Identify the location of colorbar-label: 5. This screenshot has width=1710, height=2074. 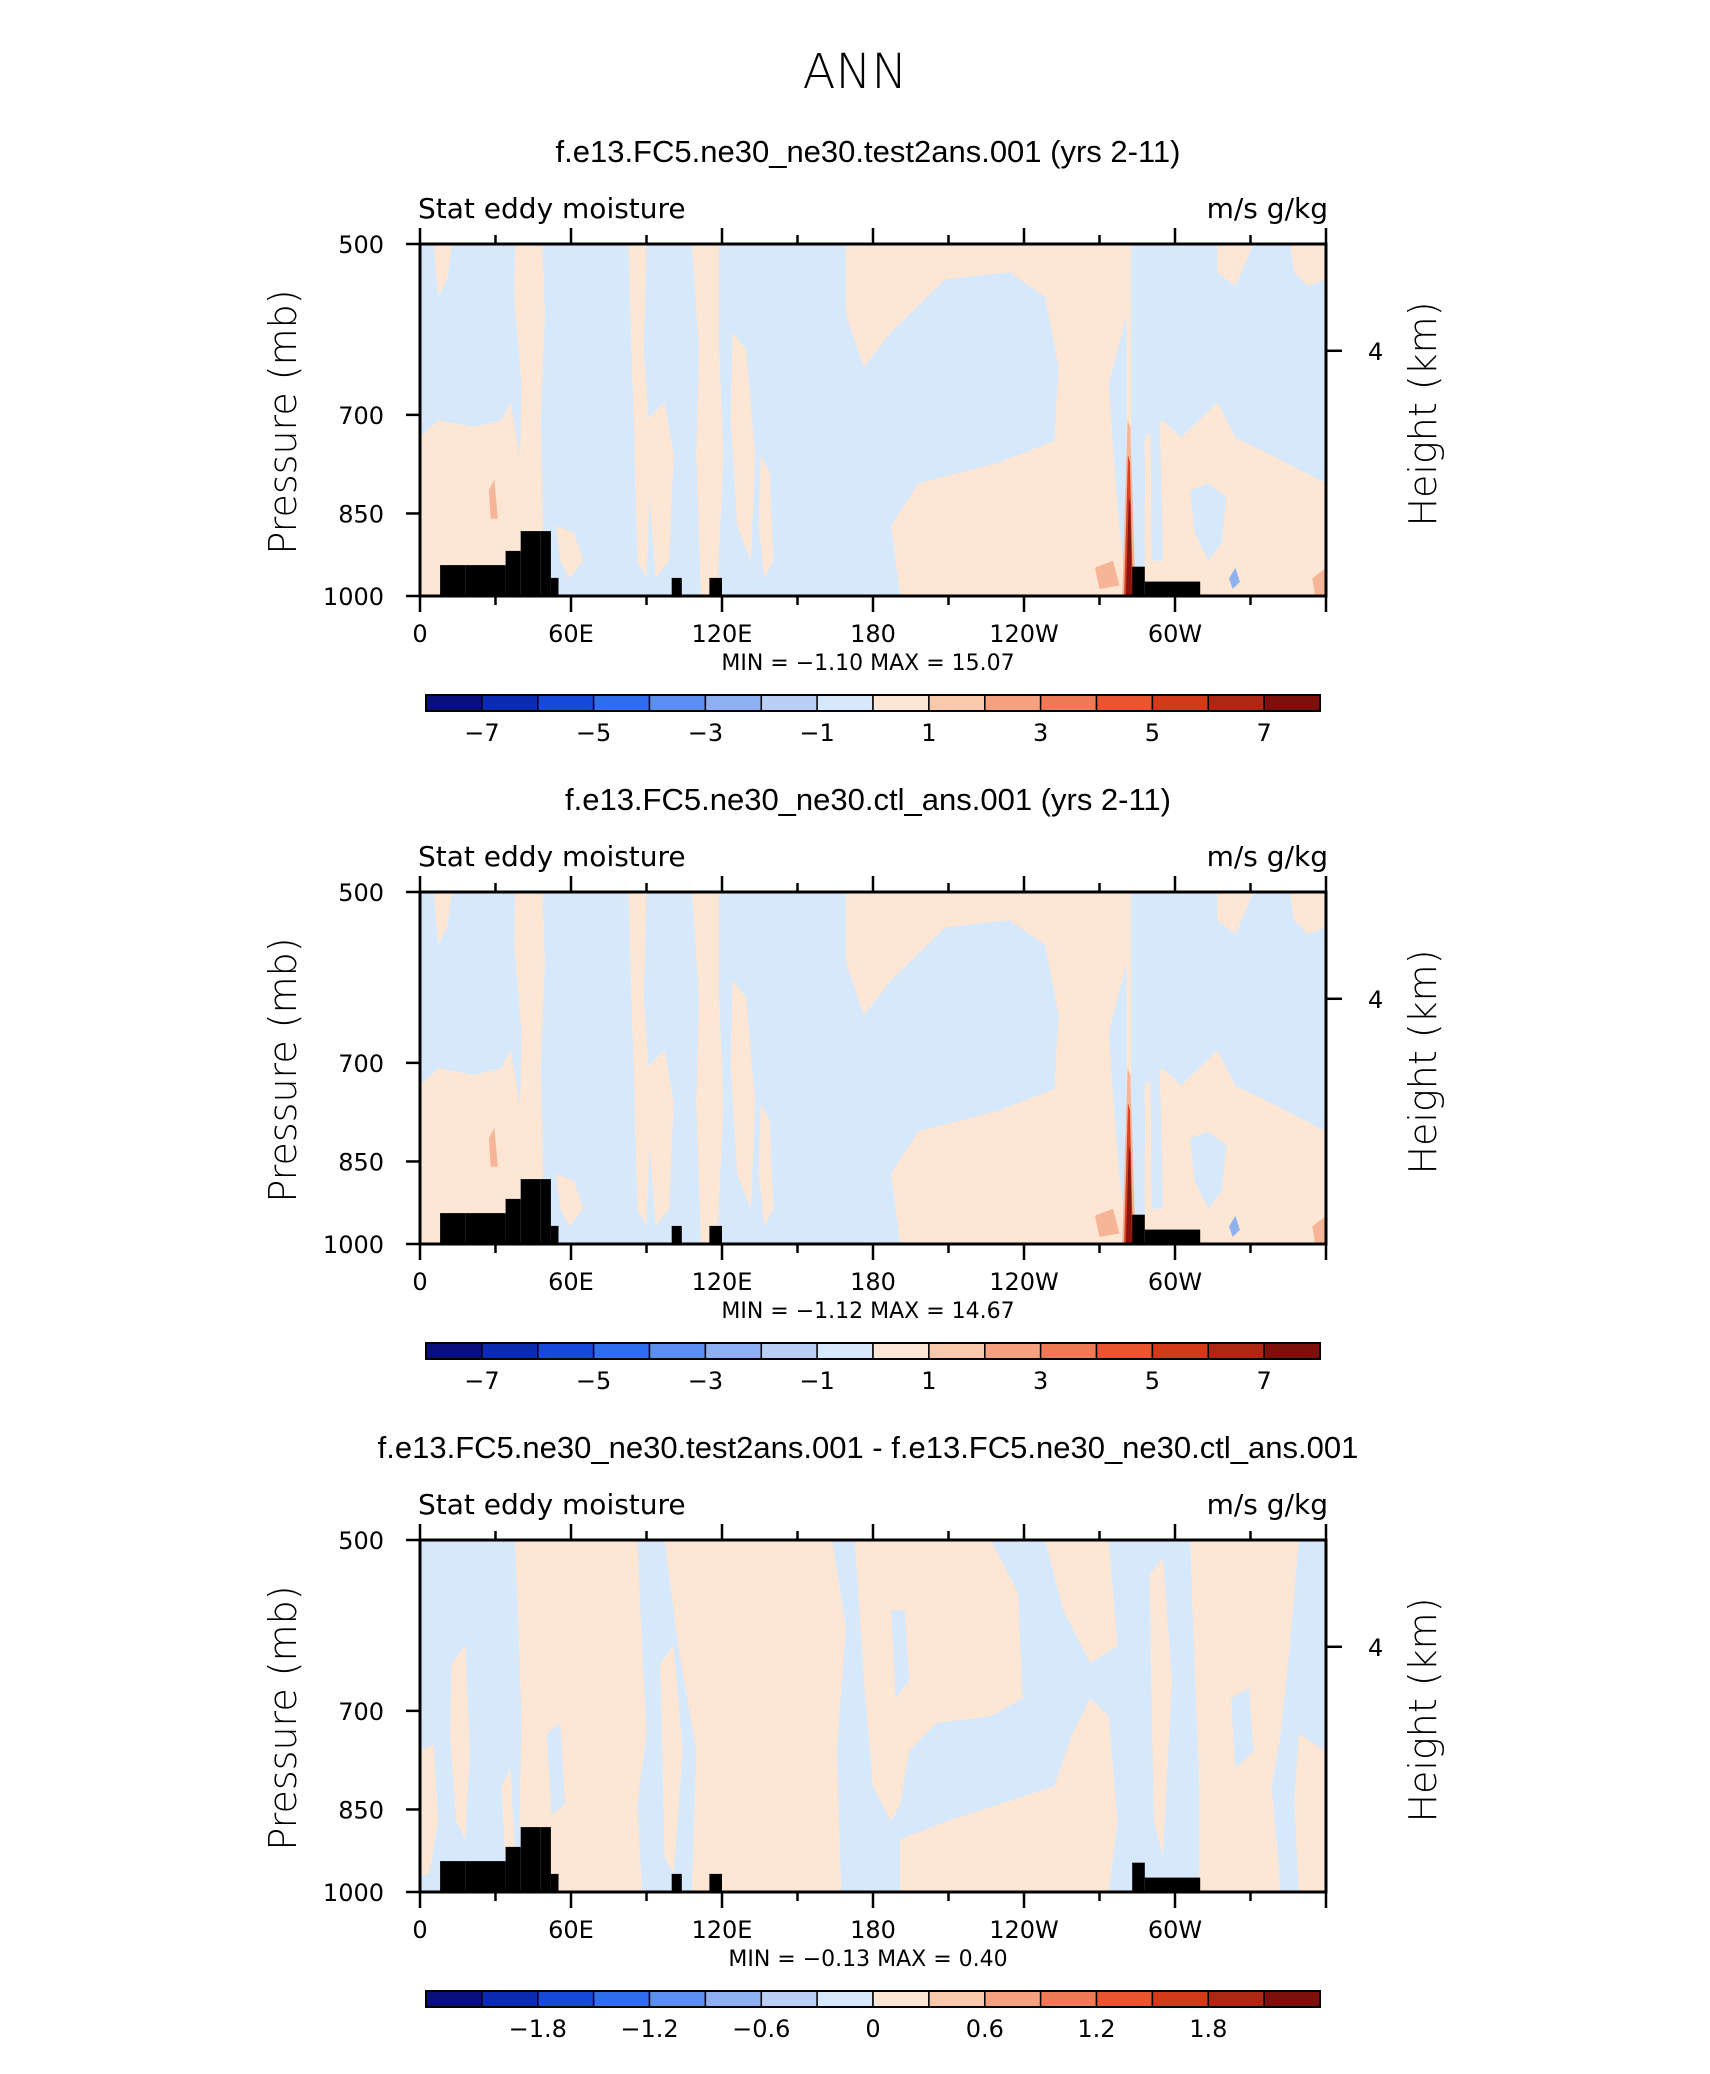
(1152, 1381).